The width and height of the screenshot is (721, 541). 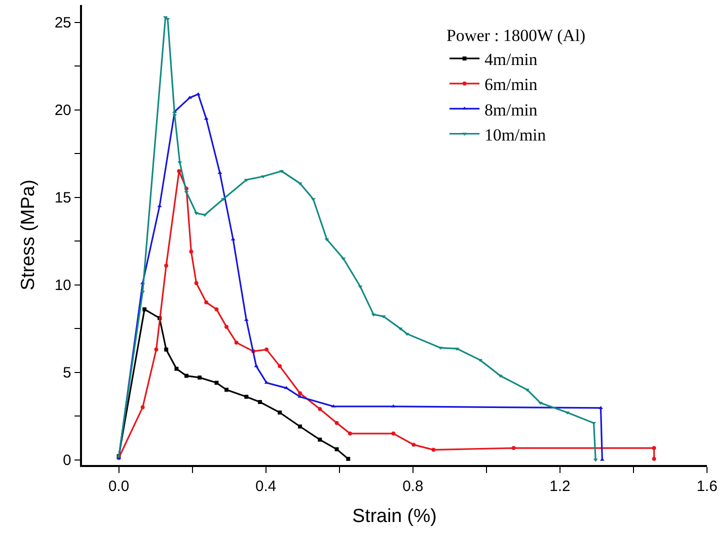 What do you see at coordinates (413, 486) in the screenshot?
I see `x-tick-label: 0.8` at bounding box center [413, 486].